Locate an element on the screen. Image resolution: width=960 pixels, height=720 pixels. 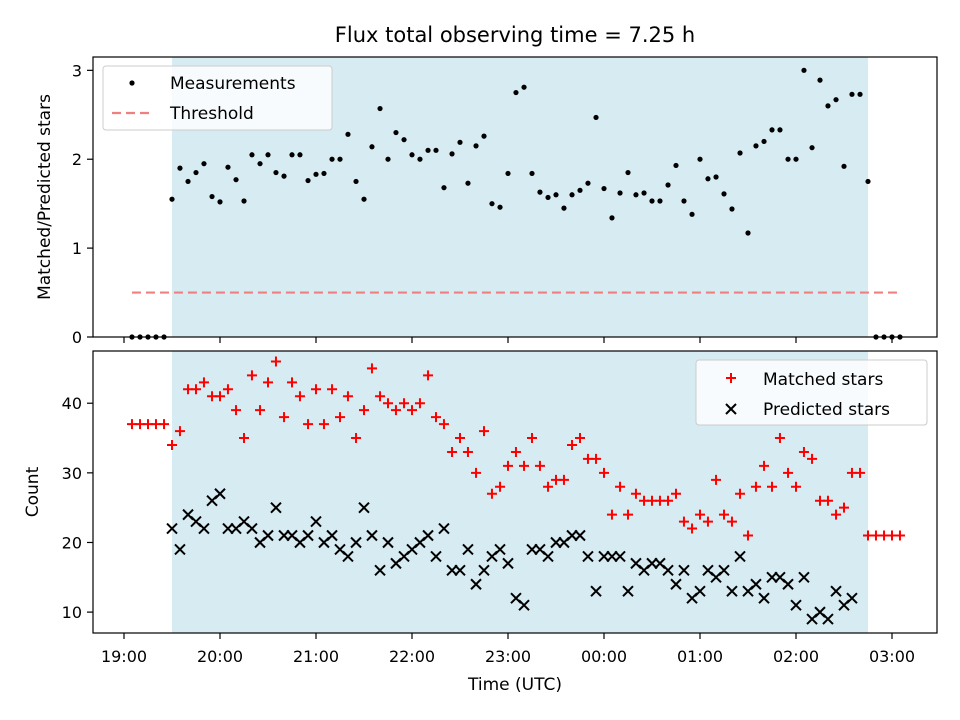
bottom-y-axis-label: Count is located at coordinates (33, 491).